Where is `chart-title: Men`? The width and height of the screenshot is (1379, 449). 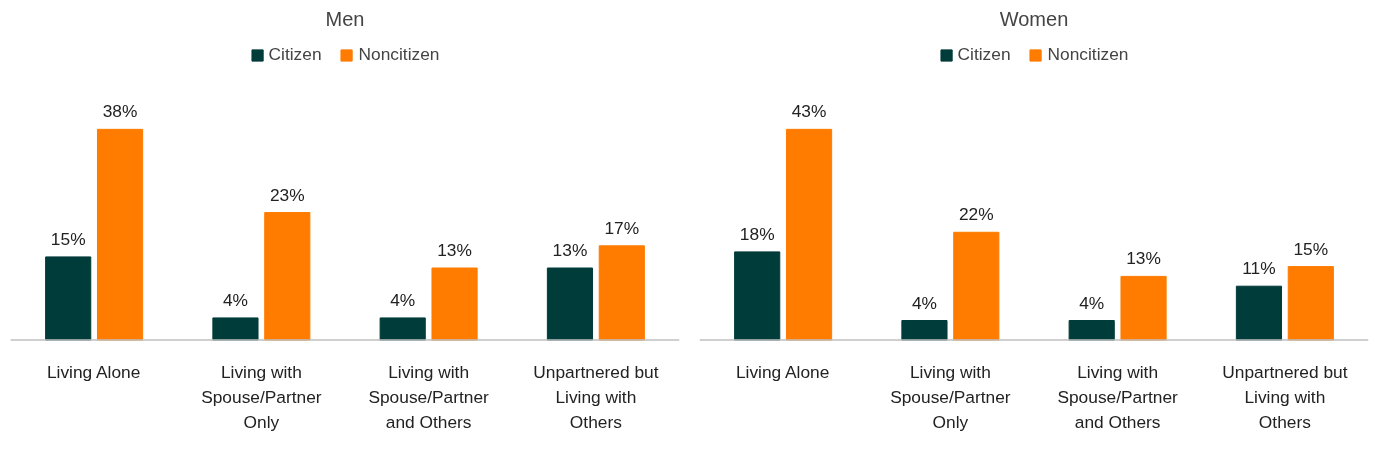
chart-title: Men is located at coordinates (345, 18).